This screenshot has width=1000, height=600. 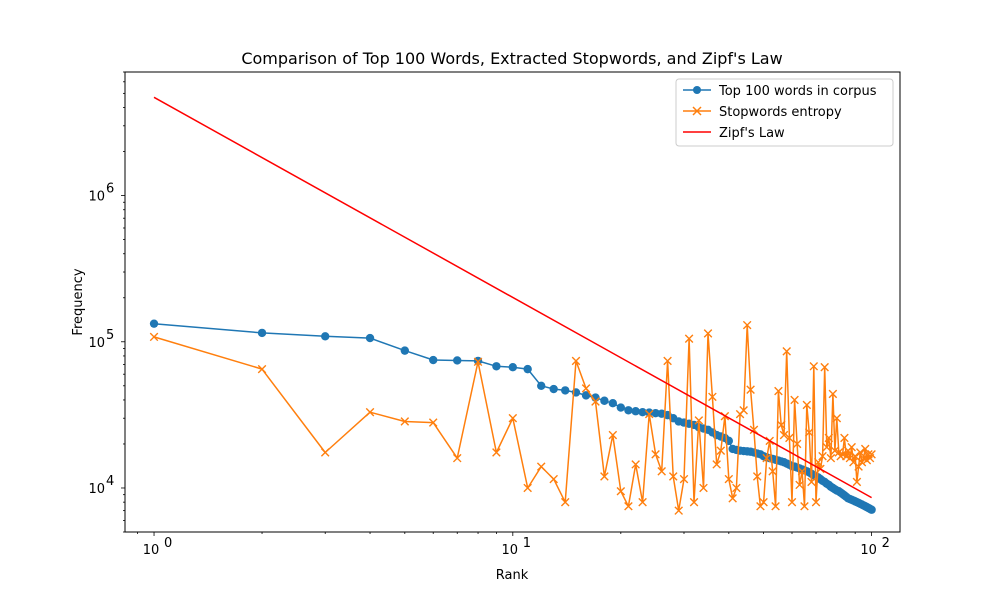 What do you see at coordinates (512, 575) in the screenshot?
I see `x-axis-title: Rank` at bounding box center [512, 575].